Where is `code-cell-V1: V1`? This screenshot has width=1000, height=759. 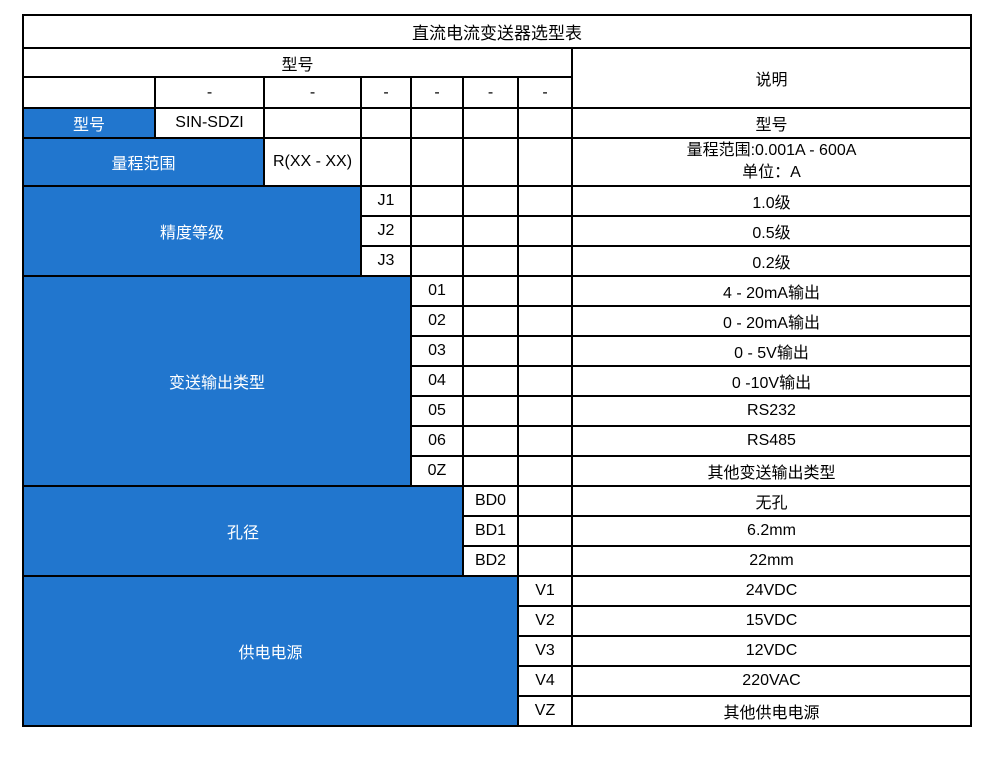
code-cell-V1: V1 is located at coordinates (545, 591).